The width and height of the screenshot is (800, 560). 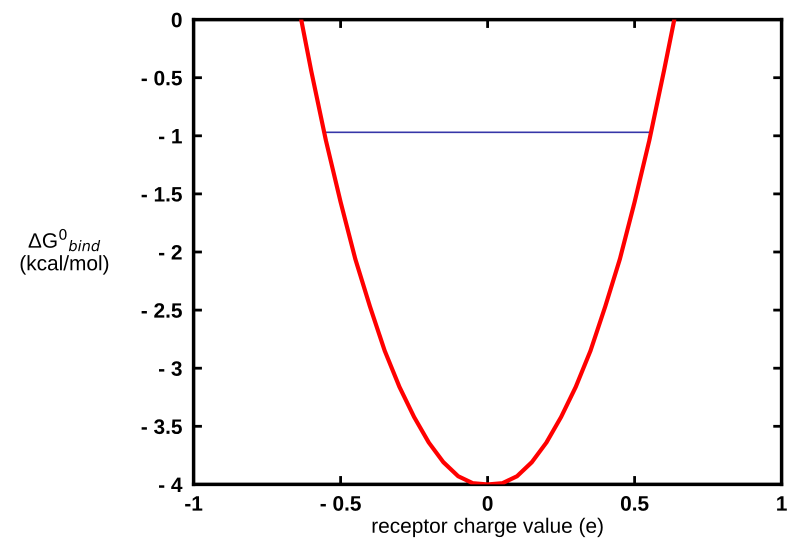 I want to click on x-tick-label: -1, so click(x=193, y=503).